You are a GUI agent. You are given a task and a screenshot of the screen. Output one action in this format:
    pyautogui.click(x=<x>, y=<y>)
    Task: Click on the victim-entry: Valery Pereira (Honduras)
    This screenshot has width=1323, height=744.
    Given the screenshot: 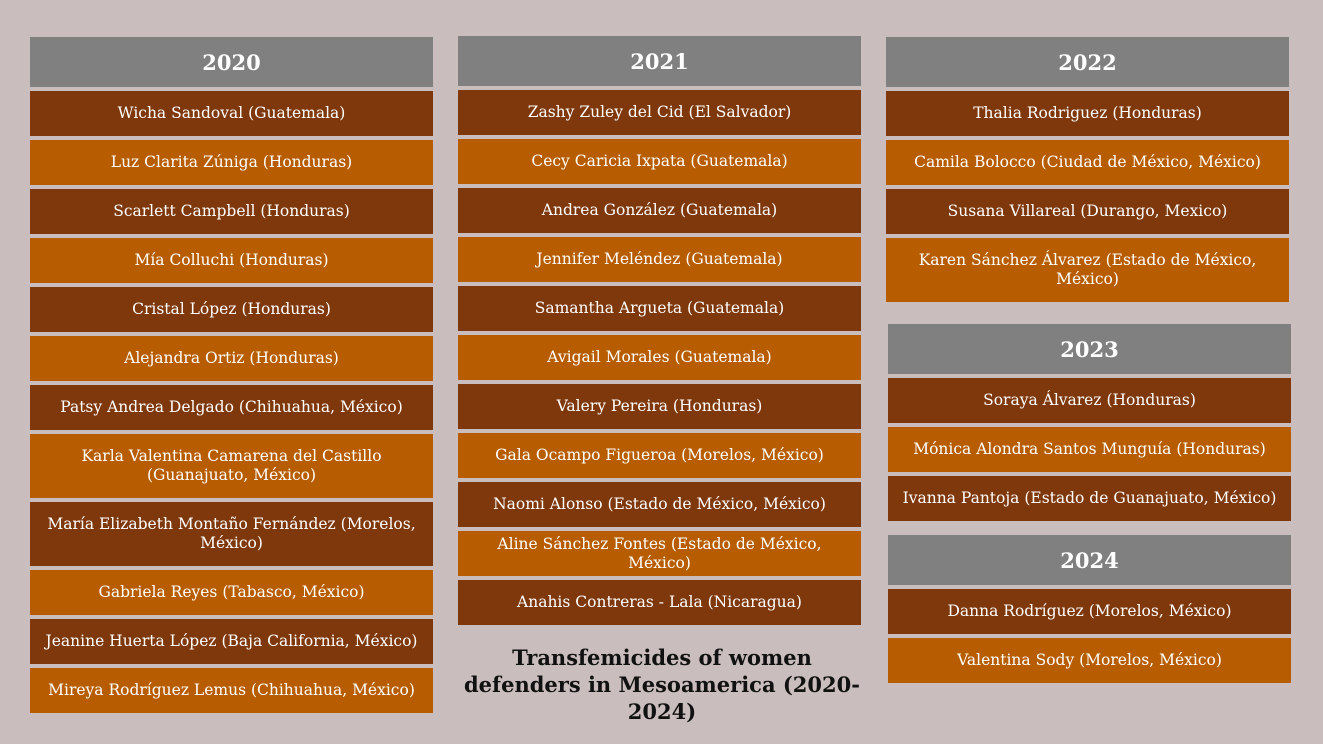 What is the action you would take?
    pyautogui.click(x=659, y=406)
    